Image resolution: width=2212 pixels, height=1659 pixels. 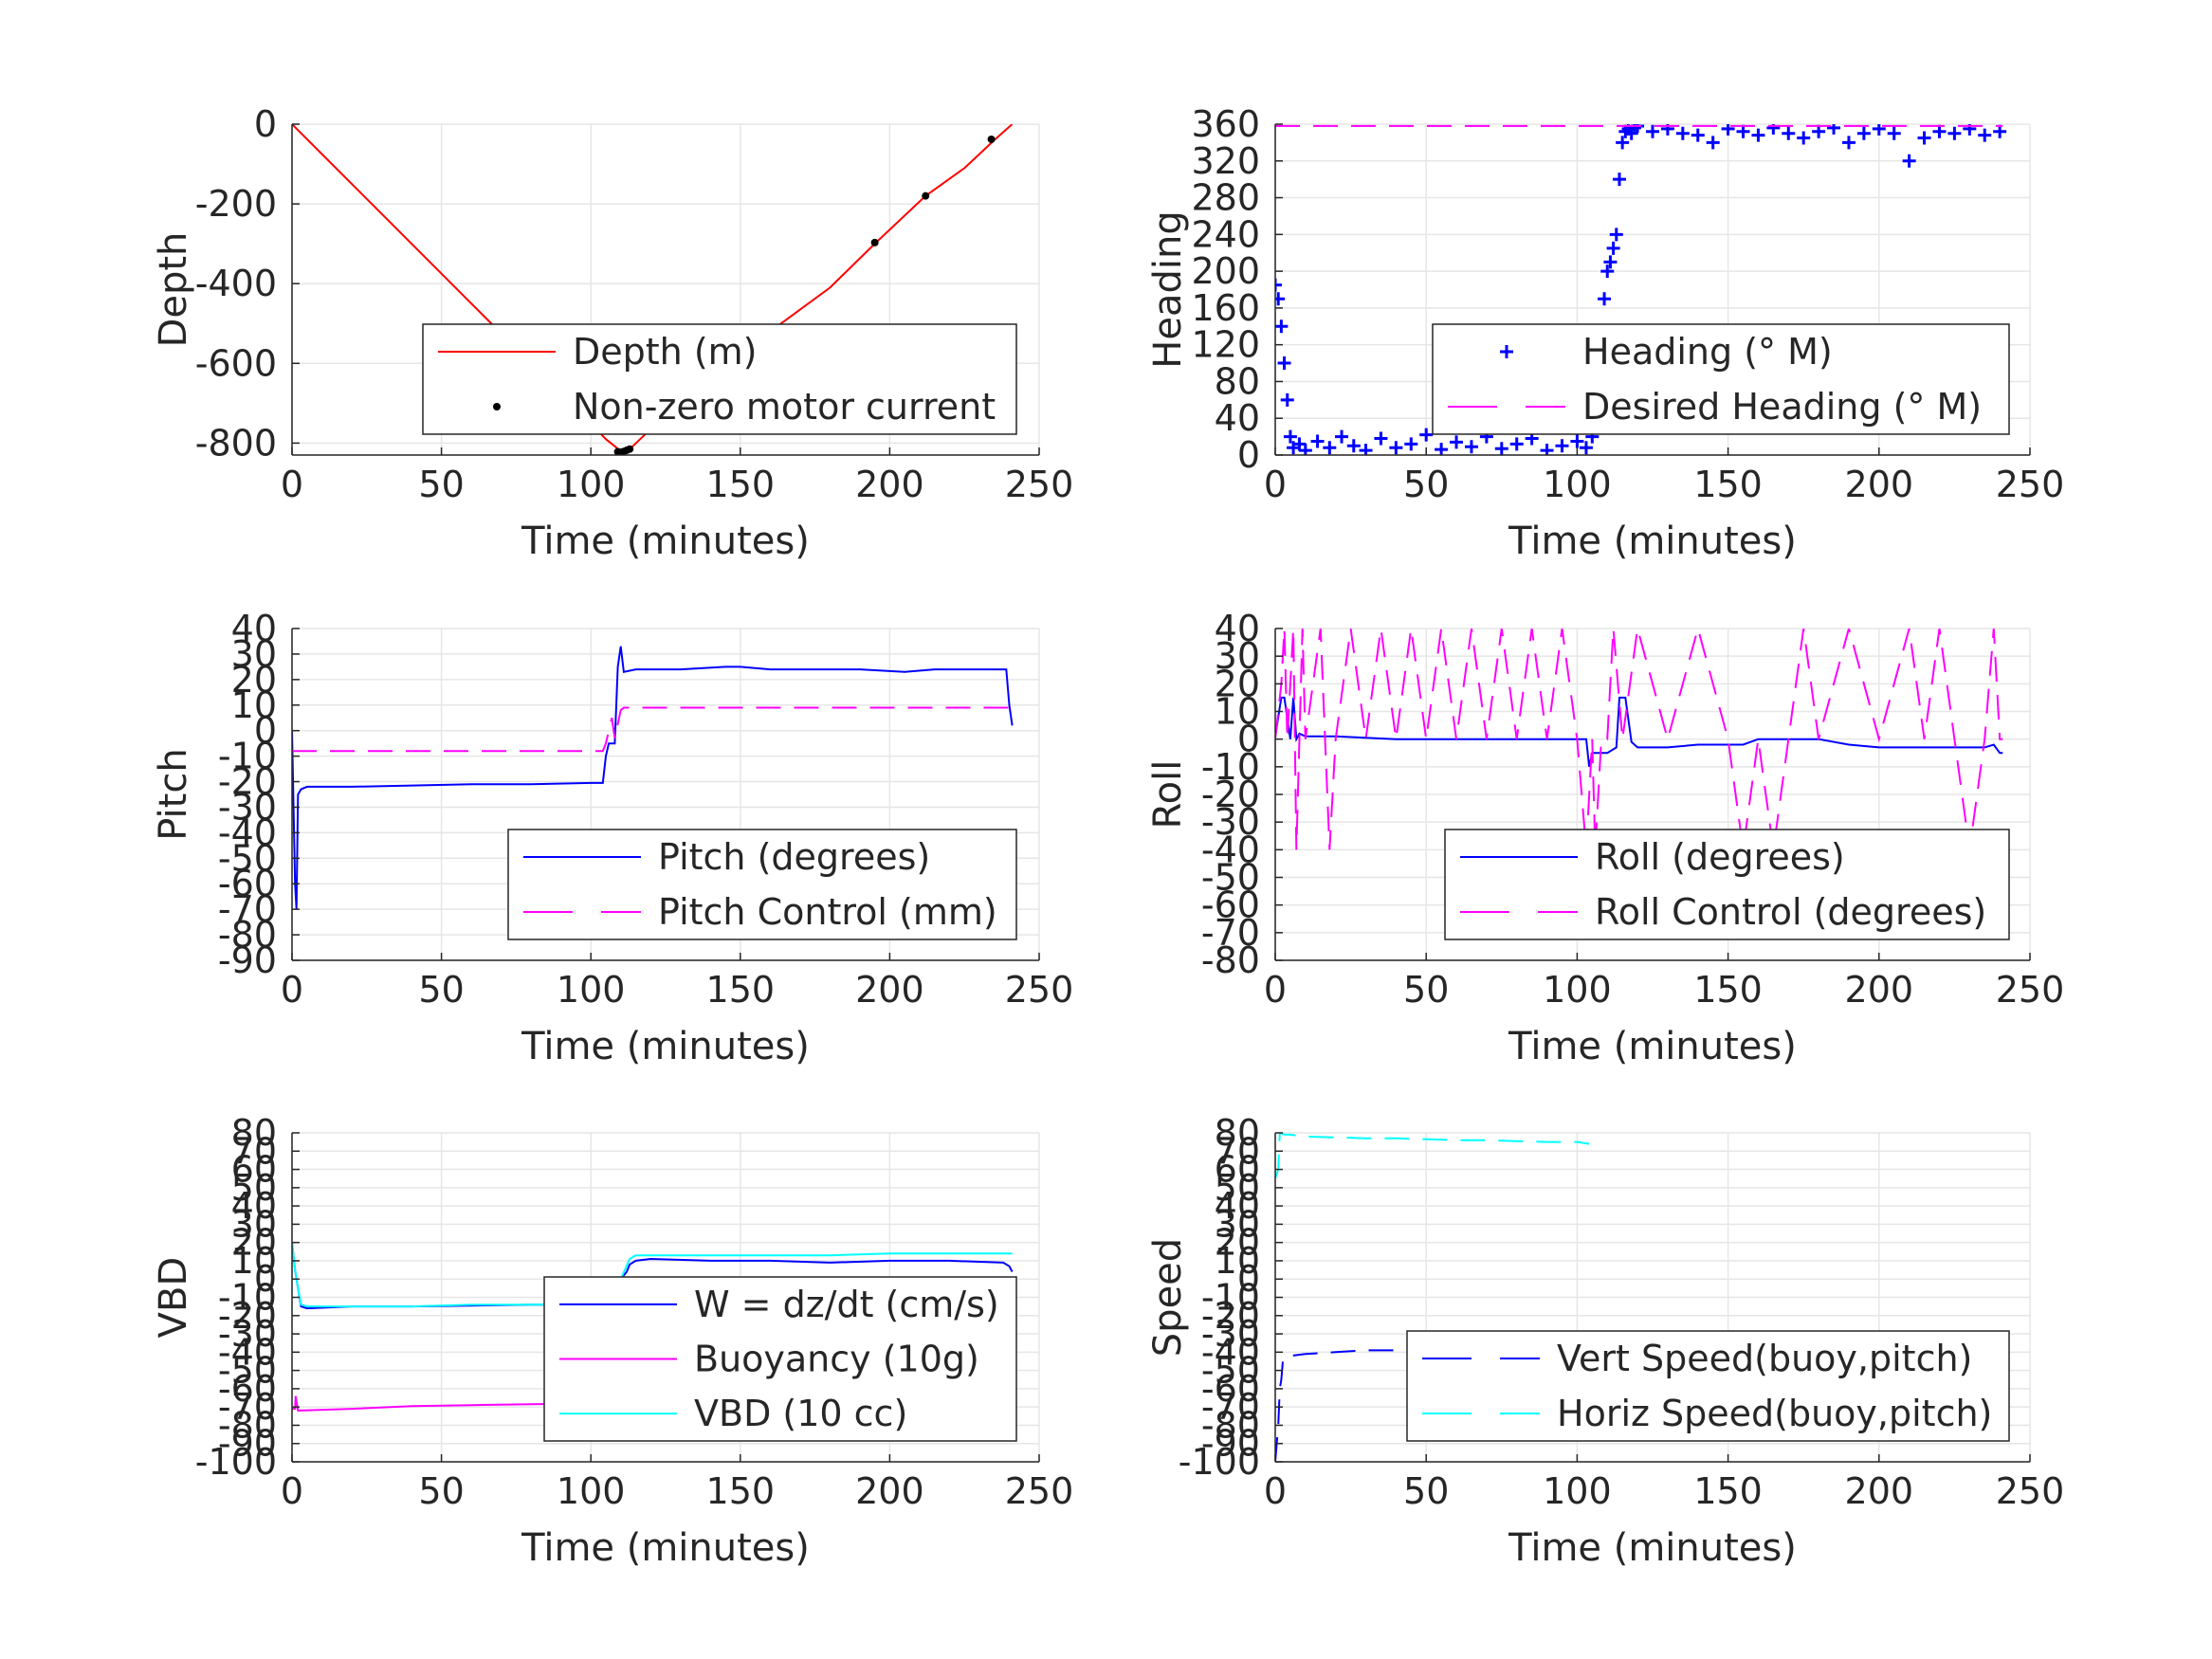 I want to click on legend: Heading (° M) Desired Heading (° M), so click(x=1721, y=379).